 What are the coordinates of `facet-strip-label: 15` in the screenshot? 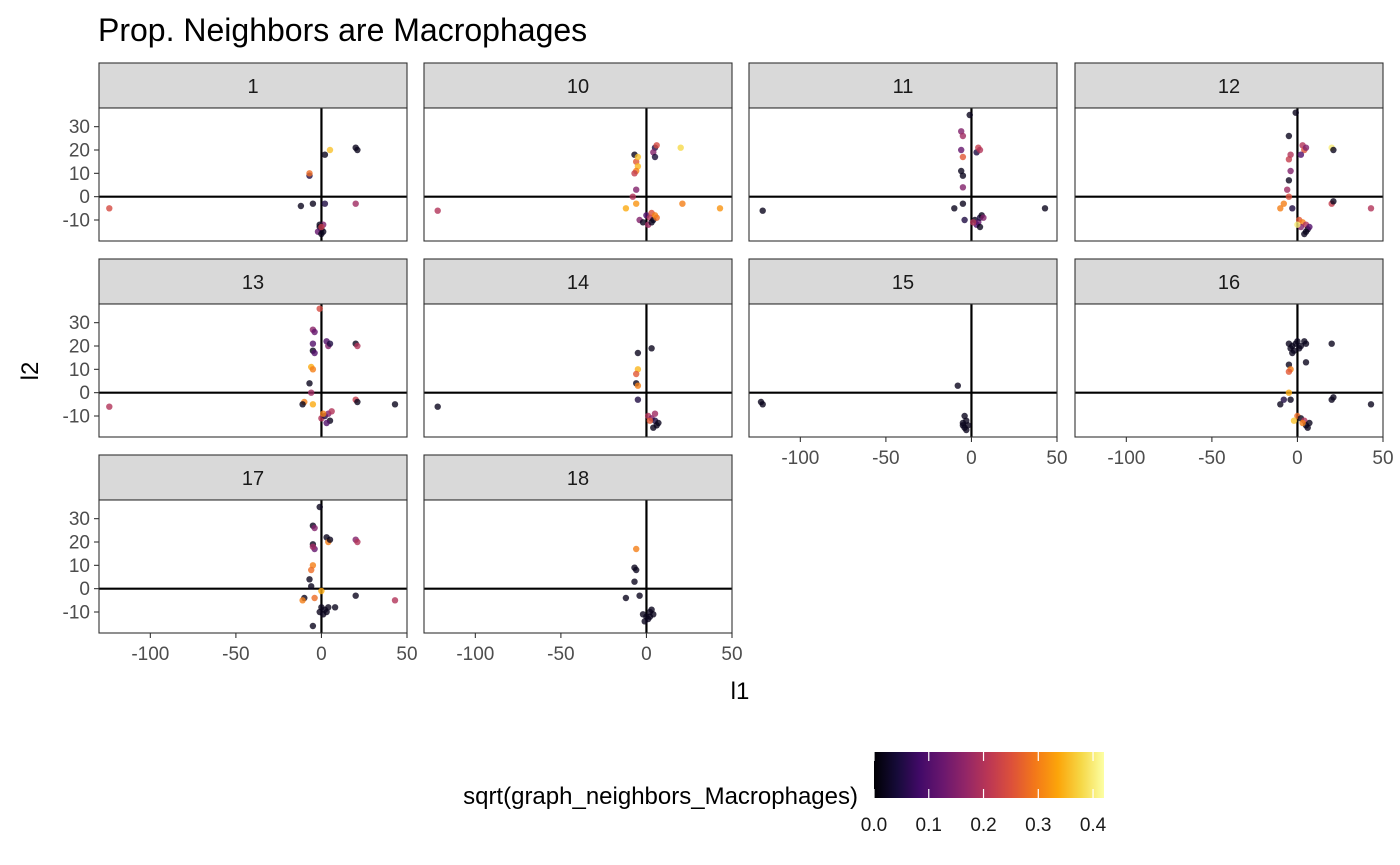 It's located at (903, 283).